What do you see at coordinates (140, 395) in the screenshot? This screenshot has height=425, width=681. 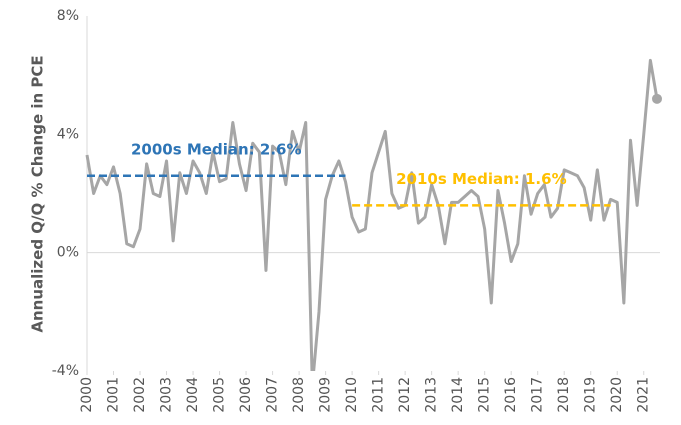 I see `x-tick-label: 2002` at bounding box center [140, 395].